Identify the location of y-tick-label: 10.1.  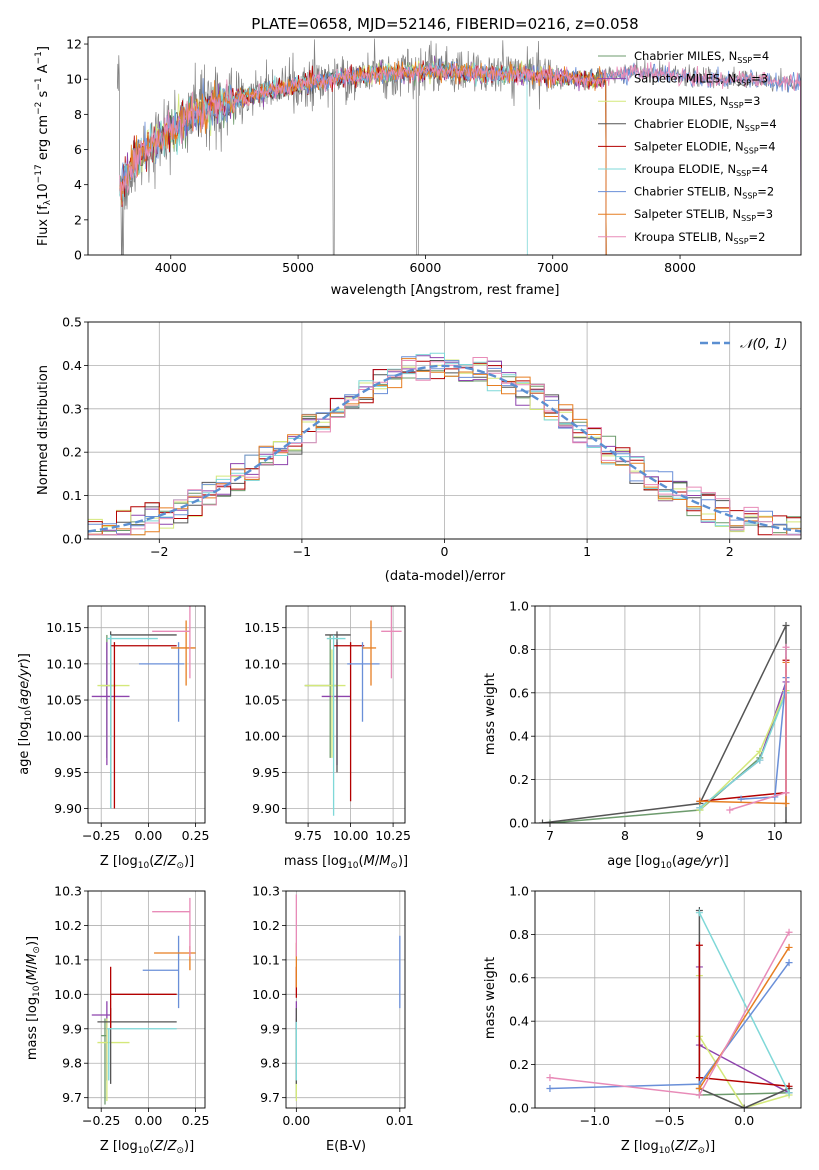
(266, 959).